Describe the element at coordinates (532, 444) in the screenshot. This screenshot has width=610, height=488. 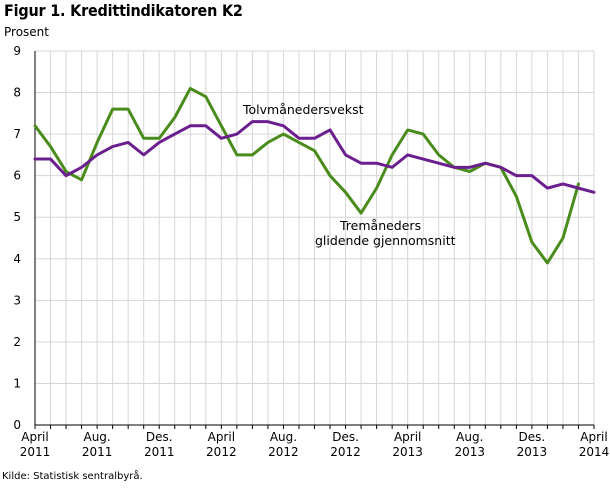
I see `x-tick-label: Des. 2013` at that location.